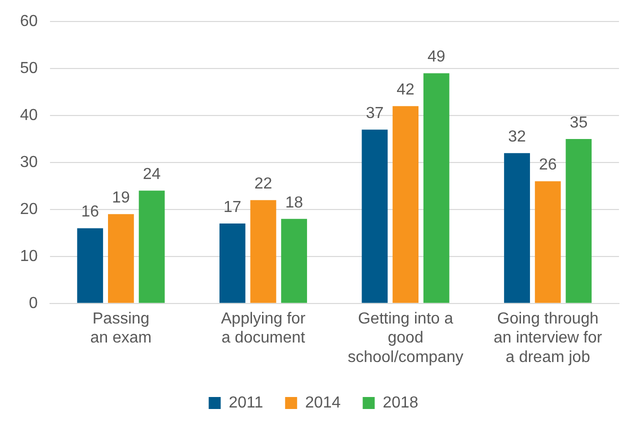 Image resolution: width=627 pixels, height=425 pixels. Describe the element at coordinates (400, 403) in the screenshot. I see `legend-label: 2018` at that location.